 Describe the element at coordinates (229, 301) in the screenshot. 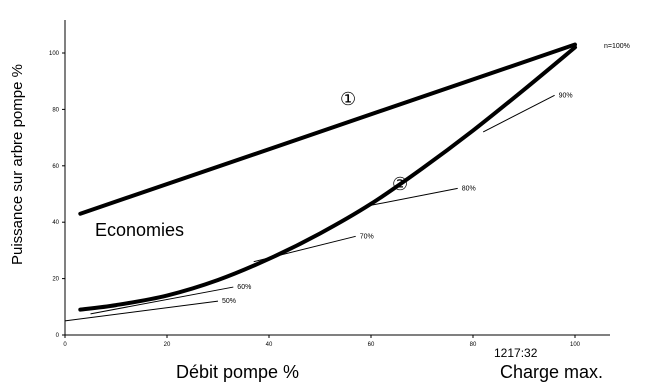

I see `tangent-label: 50%` at that location.